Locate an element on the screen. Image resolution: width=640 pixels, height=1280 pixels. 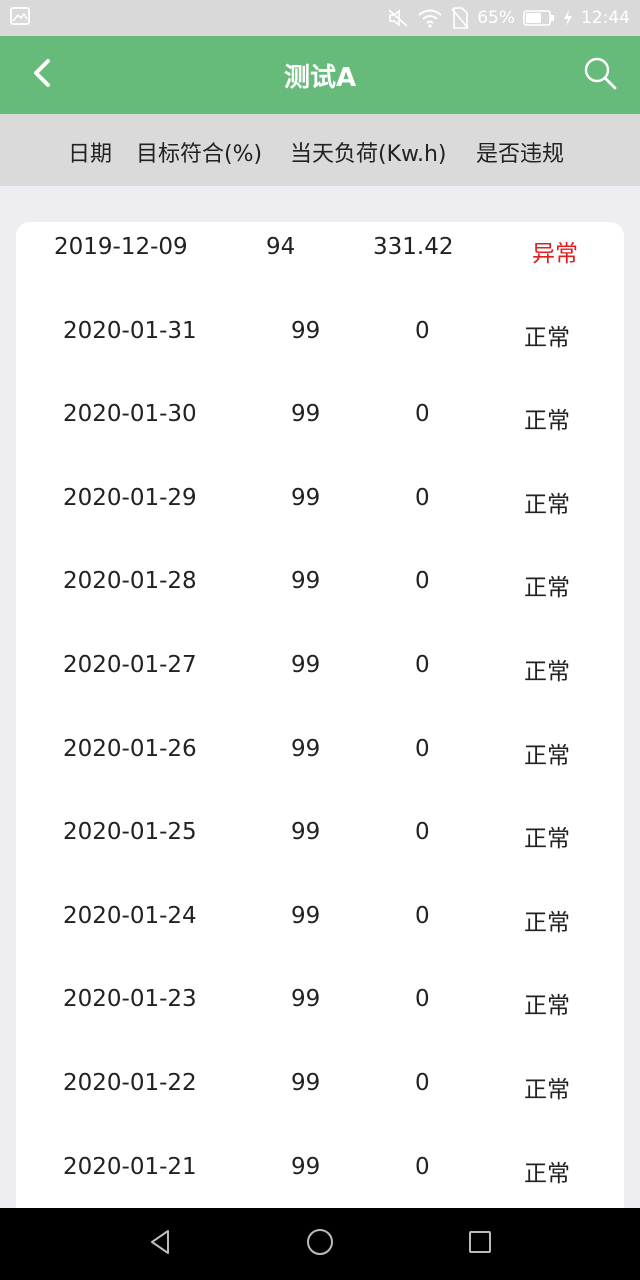
charging-icon is located at coordinates (568, 18).